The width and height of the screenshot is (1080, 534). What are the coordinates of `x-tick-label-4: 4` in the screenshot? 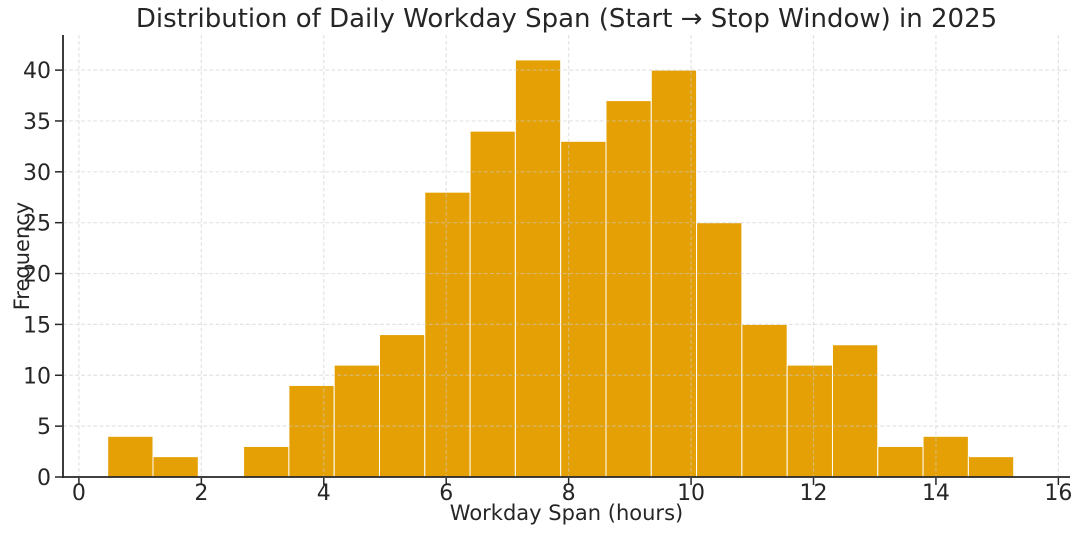 It's located at (324, 493).